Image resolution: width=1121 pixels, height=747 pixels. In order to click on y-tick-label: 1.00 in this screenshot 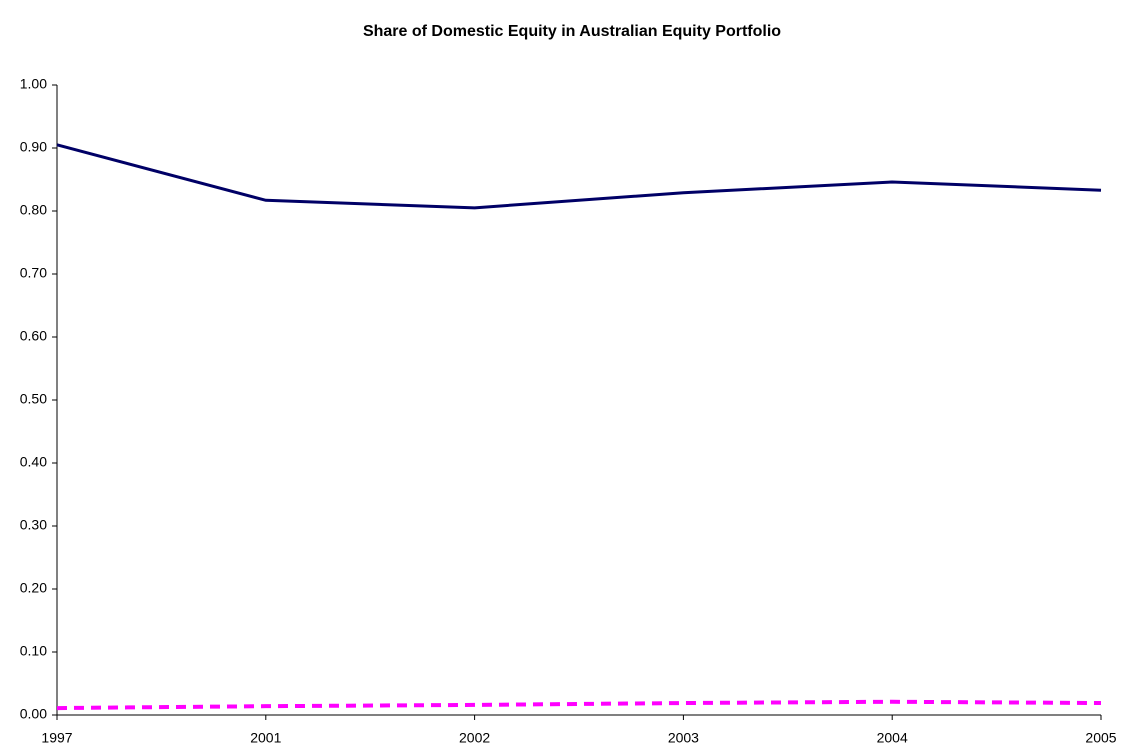, I will do `click(33, 84)`.